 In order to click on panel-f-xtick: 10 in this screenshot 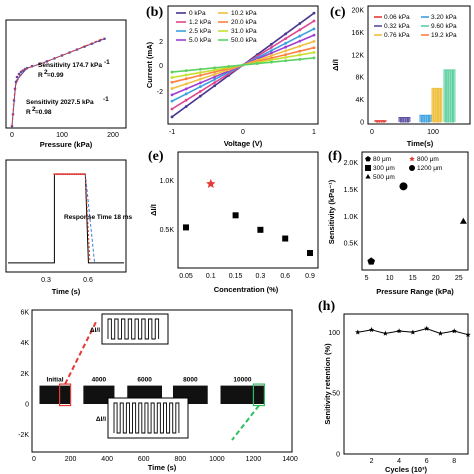, I will do `click(390, 278)`.